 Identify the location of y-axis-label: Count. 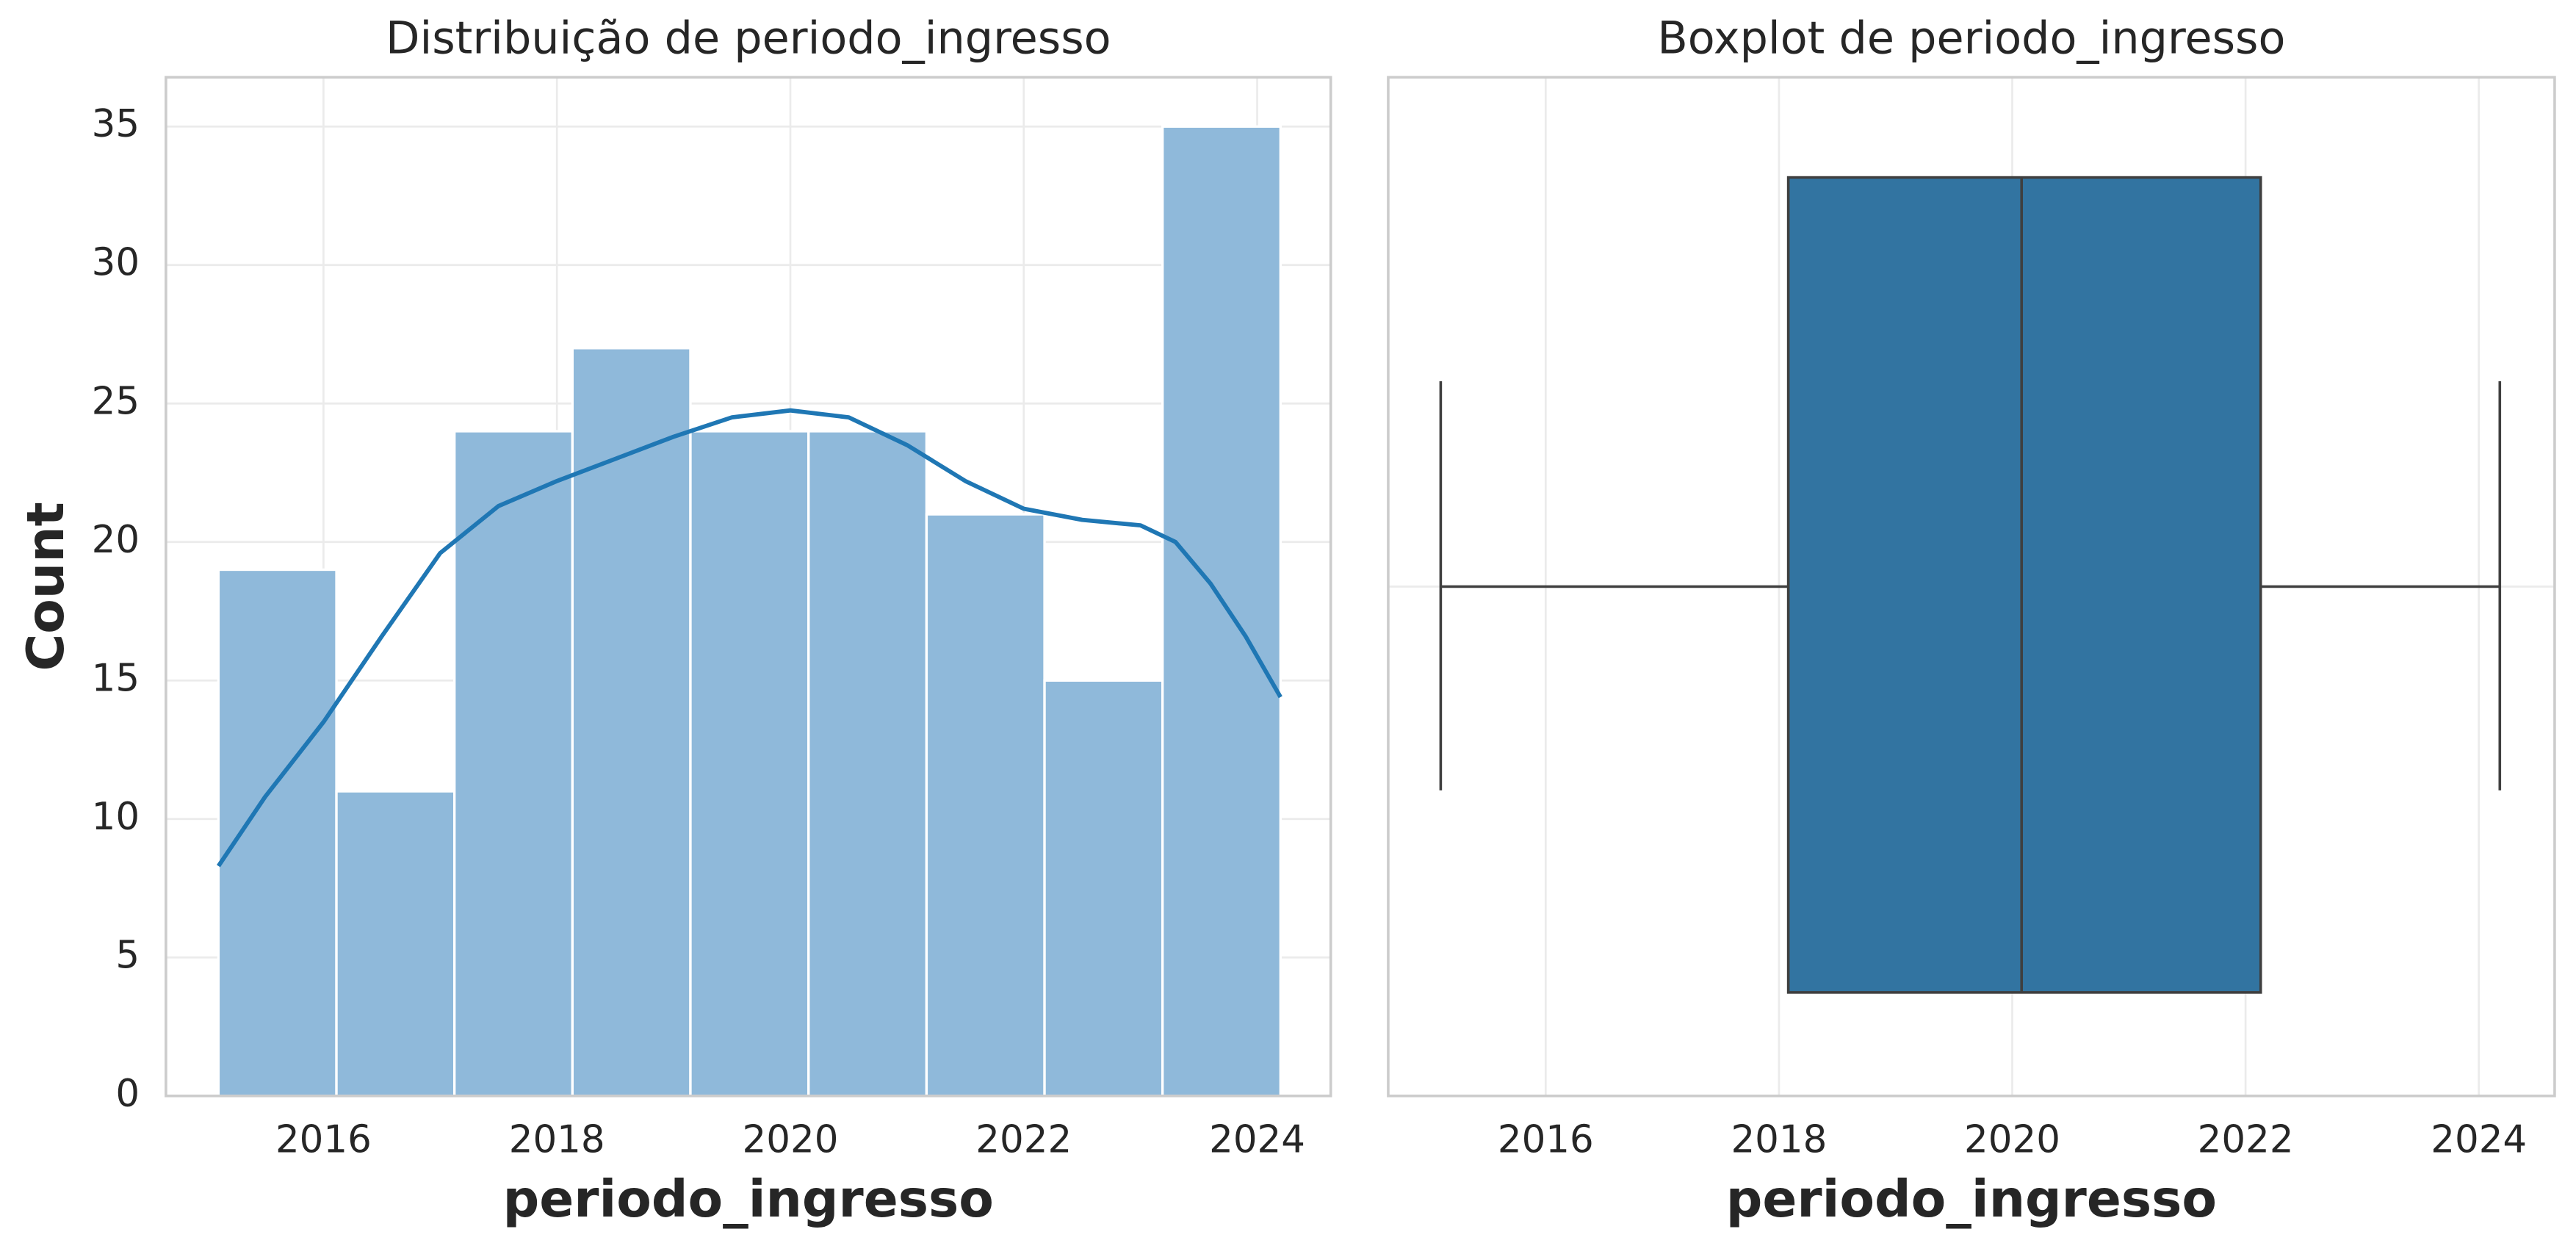
(46, 586).